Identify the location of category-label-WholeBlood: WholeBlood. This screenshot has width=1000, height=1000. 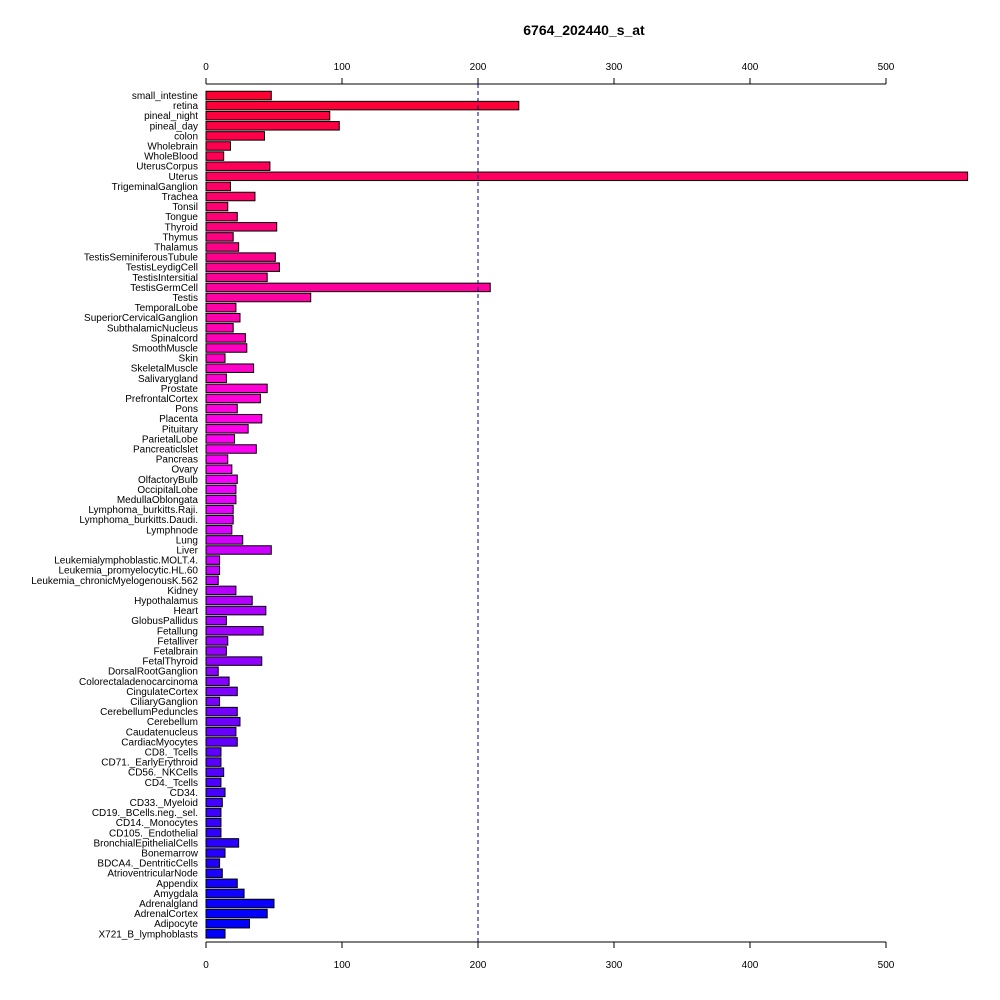
(171, 157).